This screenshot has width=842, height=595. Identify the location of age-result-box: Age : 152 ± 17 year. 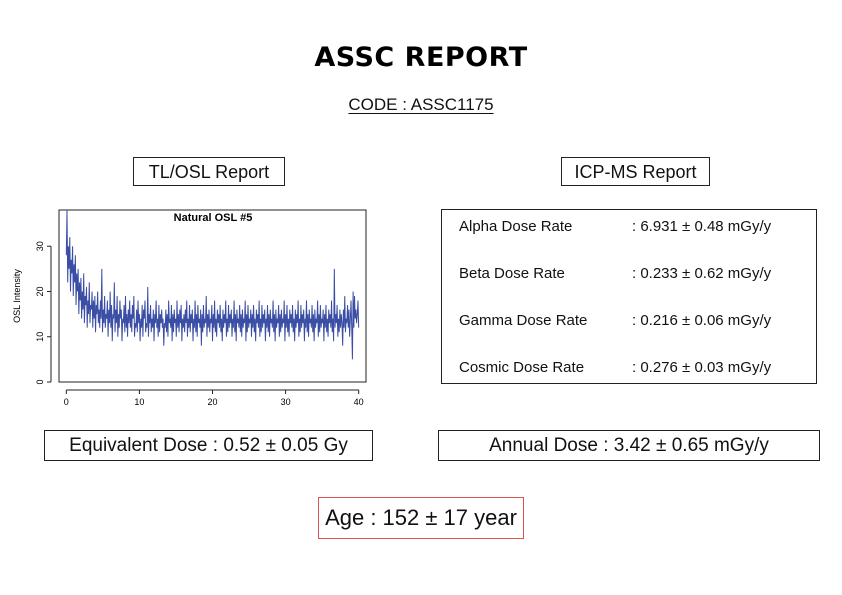
(421, 518).